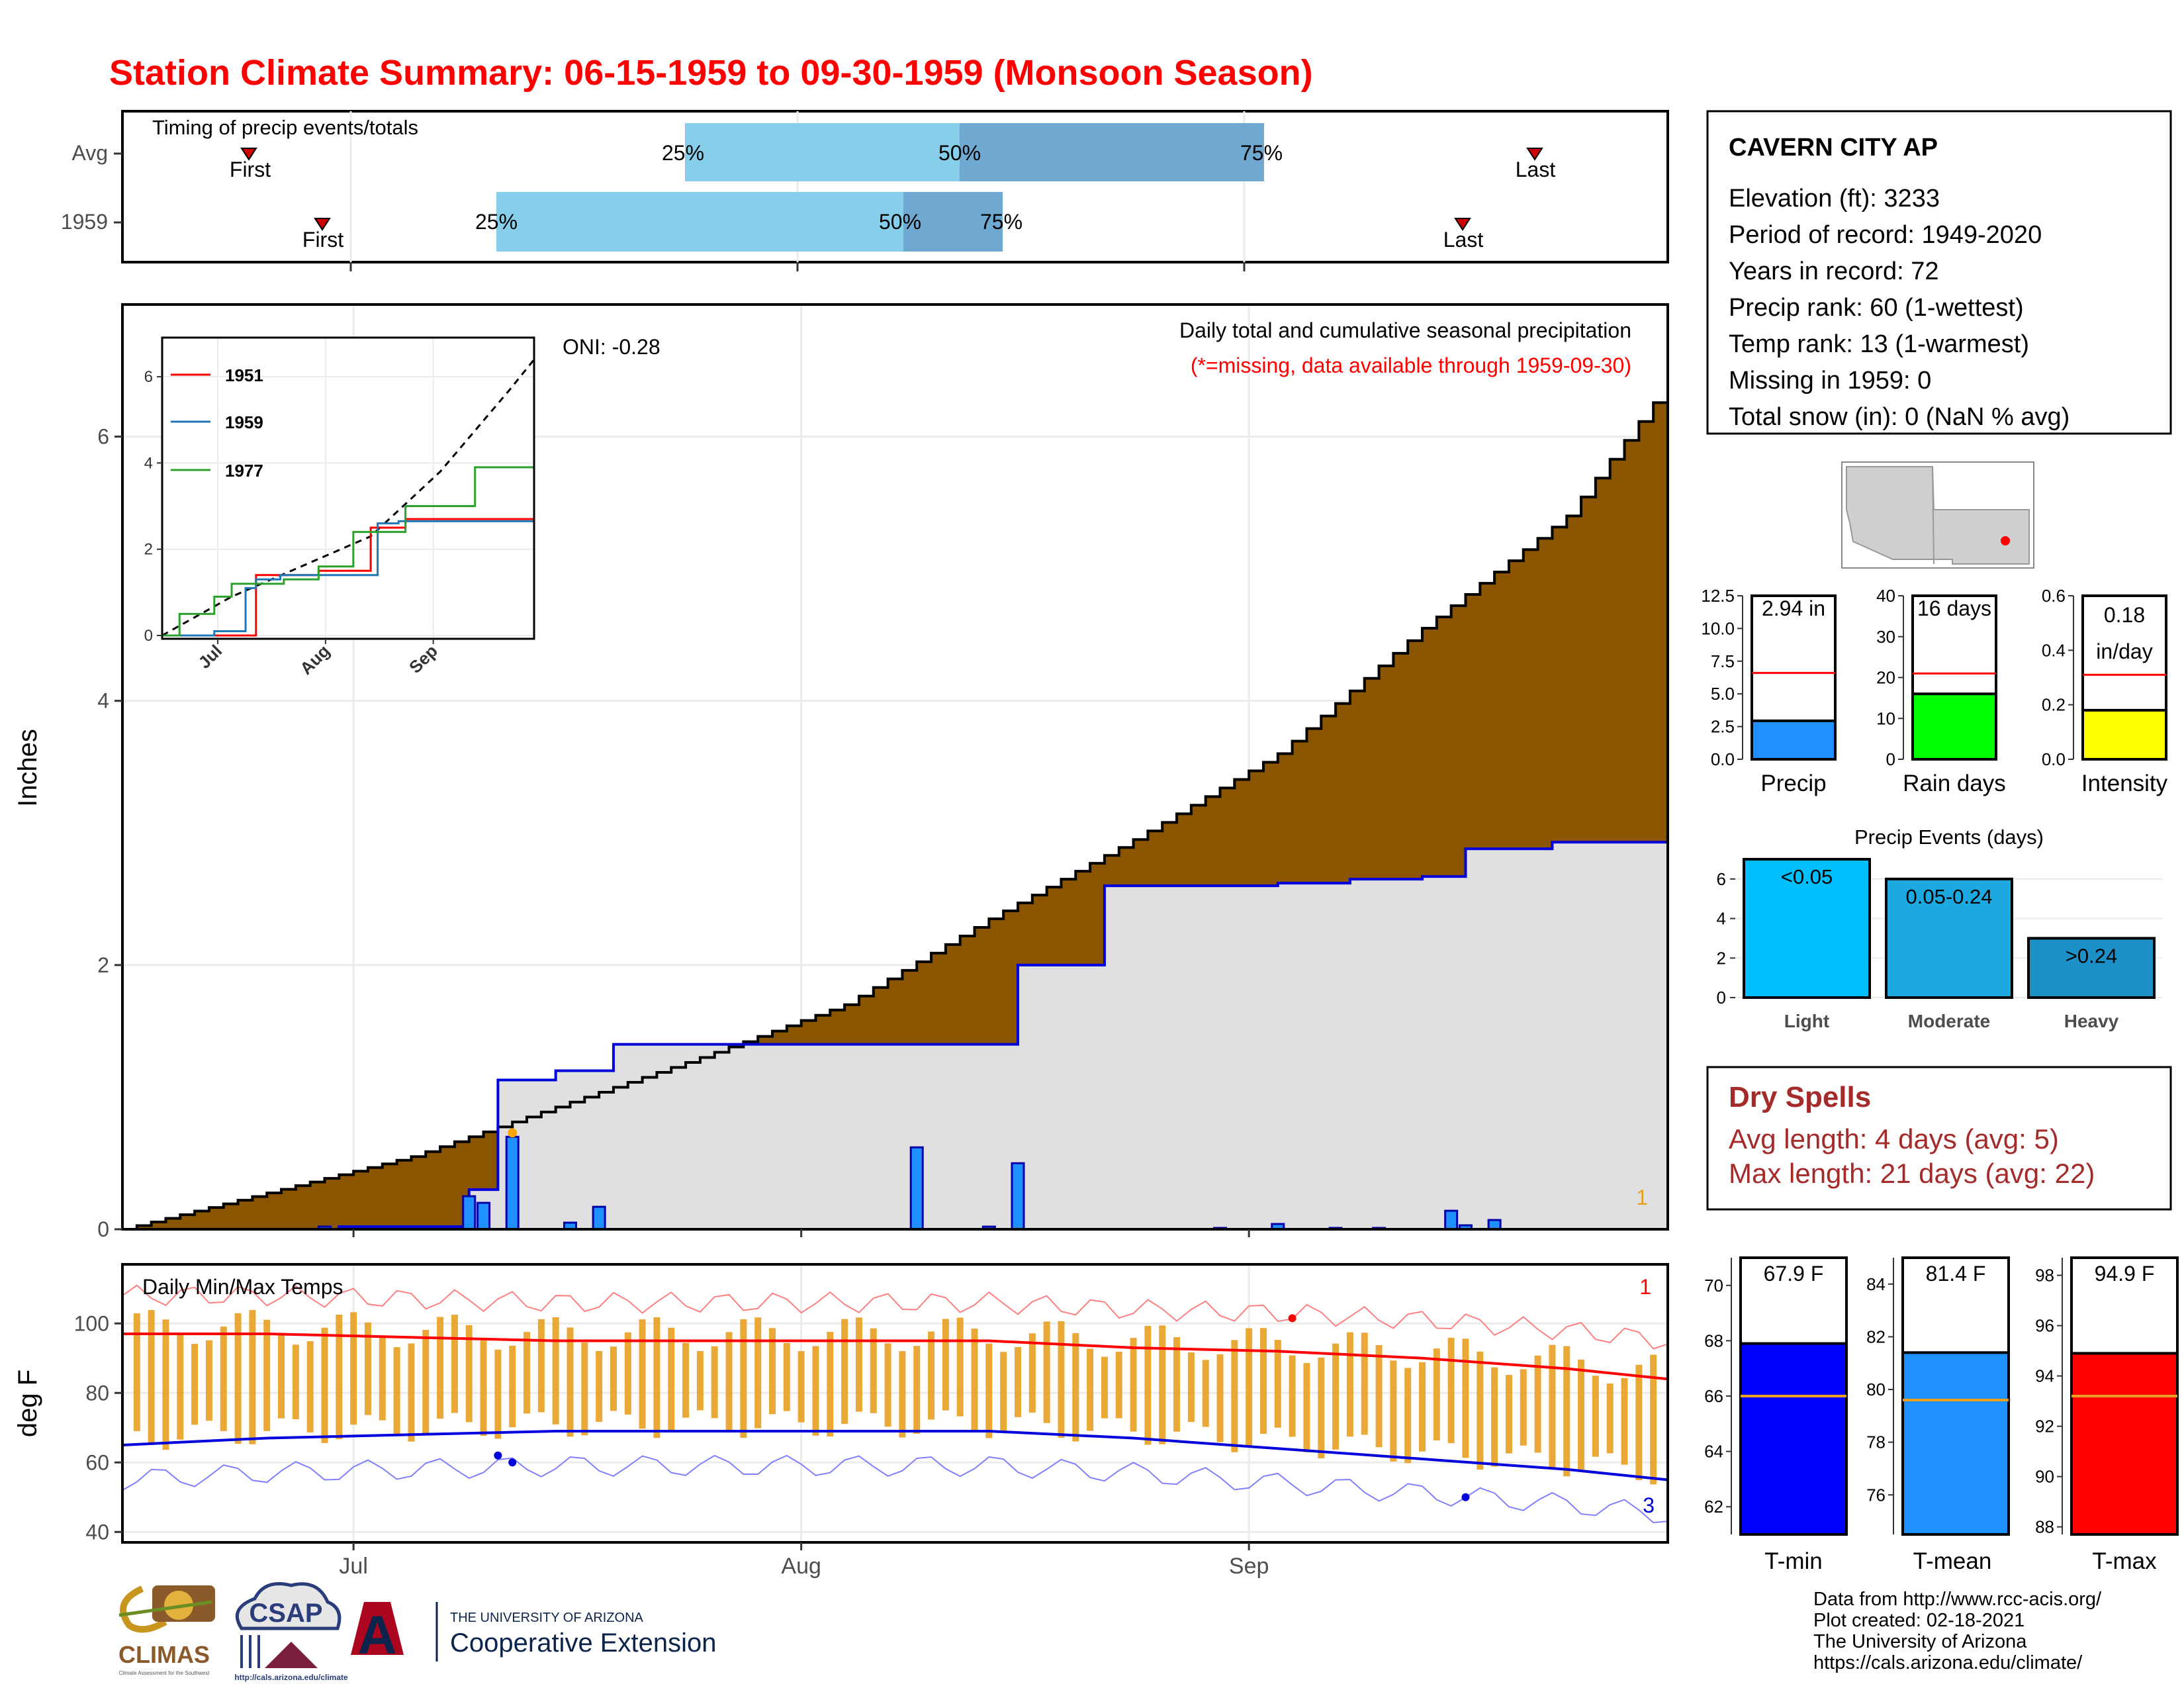 Image resolution: width=2184 pixels, height=1688 pixels. What do you see at coordinates (513, 1133) in the screenshot?
I see `record-daily-marker` at bounding box center [513, 1133].